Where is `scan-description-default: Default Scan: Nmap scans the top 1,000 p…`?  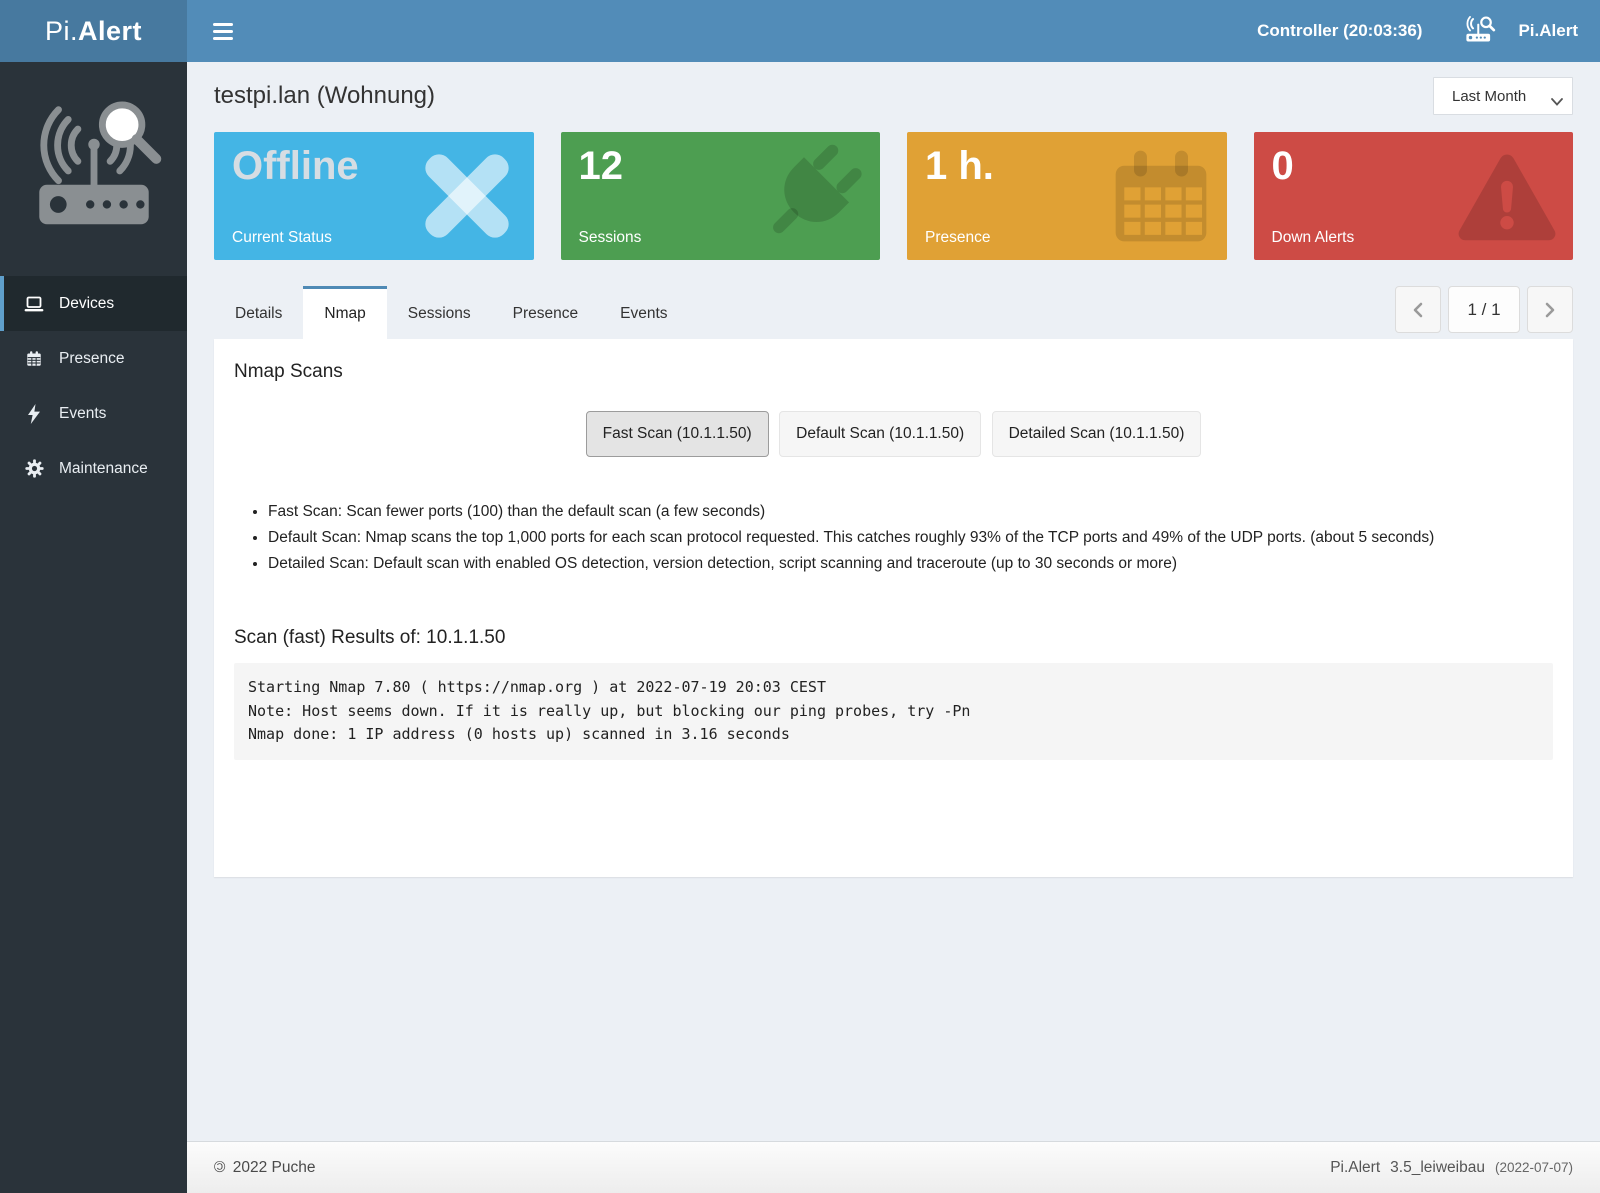 scan-description-default: Default Scan: Nmap scans the top 1,000 p… is located at coordinates (913, 538).